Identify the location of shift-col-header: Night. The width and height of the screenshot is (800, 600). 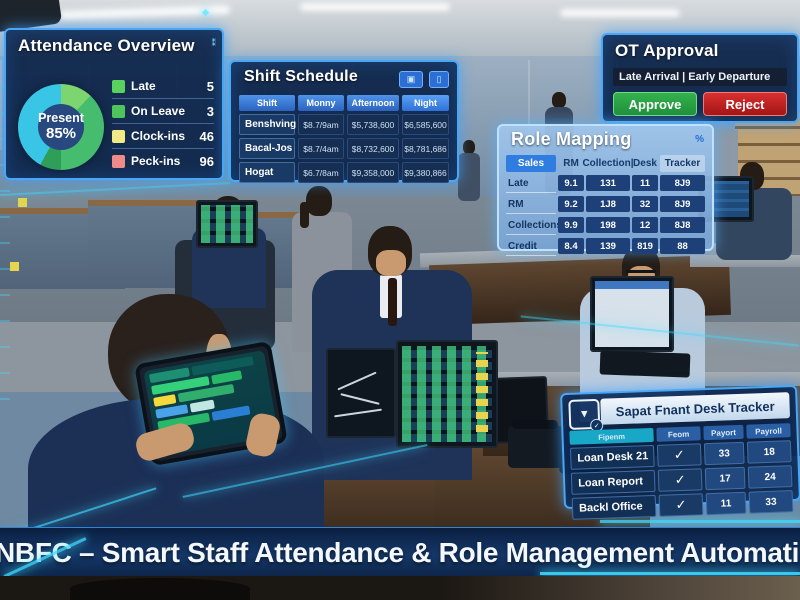
(425, 103).